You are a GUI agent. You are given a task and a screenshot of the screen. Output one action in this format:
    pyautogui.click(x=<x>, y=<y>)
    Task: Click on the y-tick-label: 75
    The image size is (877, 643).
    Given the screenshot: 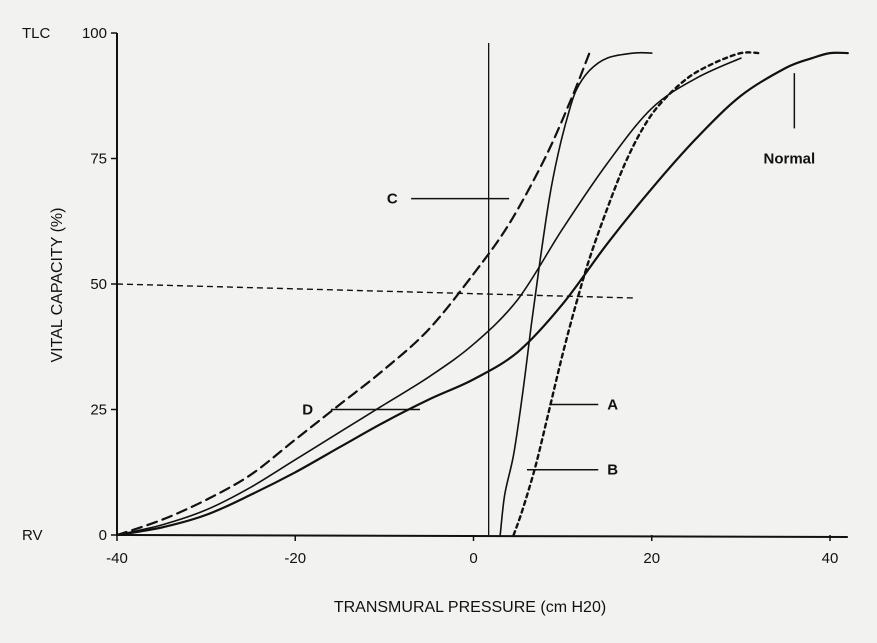 What is the action you would take?
    pyautogui.click(x=98, y=159)
    